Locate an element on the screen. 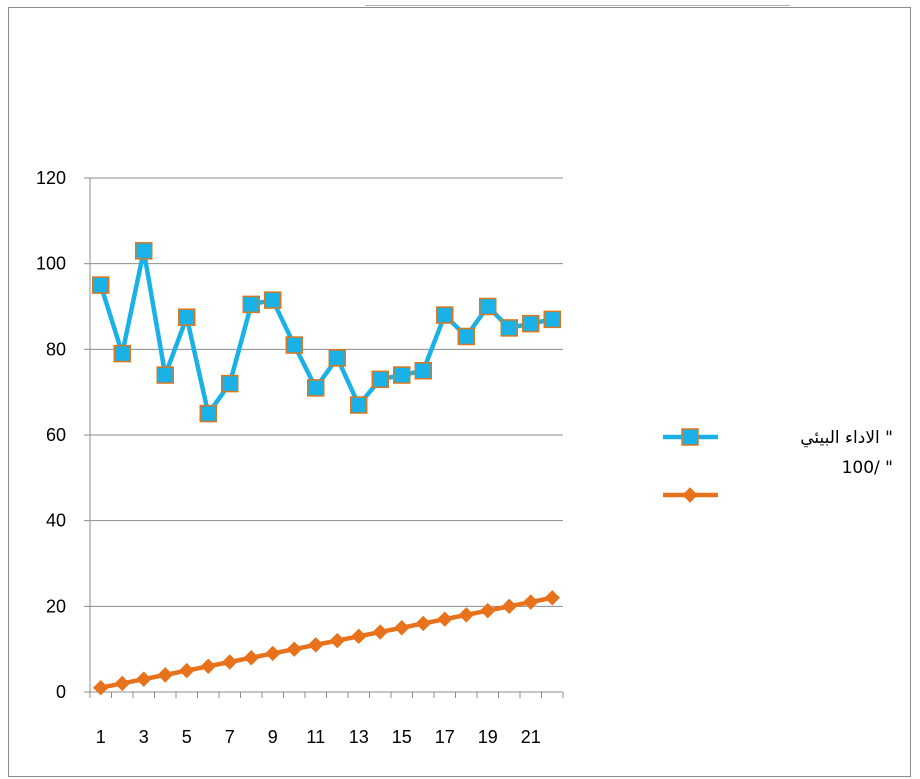 The image size is (920, 779). x-tick-label: 13 is located at coordinates (359, 737).